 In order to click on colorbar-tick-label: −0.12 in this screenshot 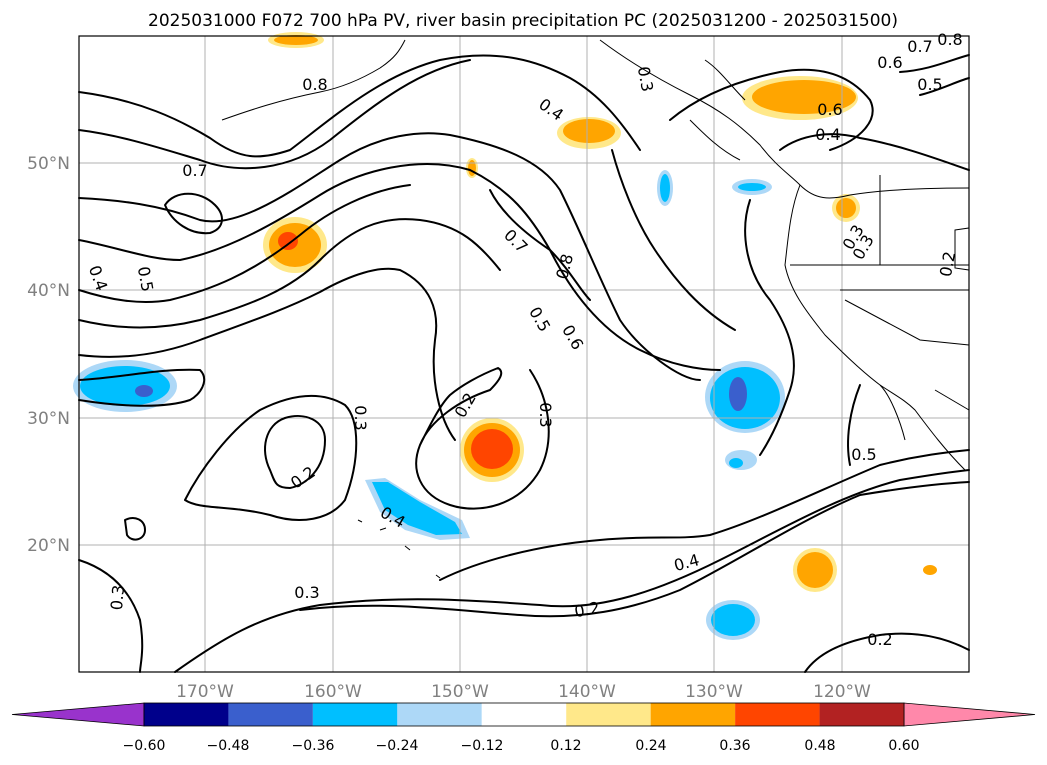, I will do `click(482, 746)`.